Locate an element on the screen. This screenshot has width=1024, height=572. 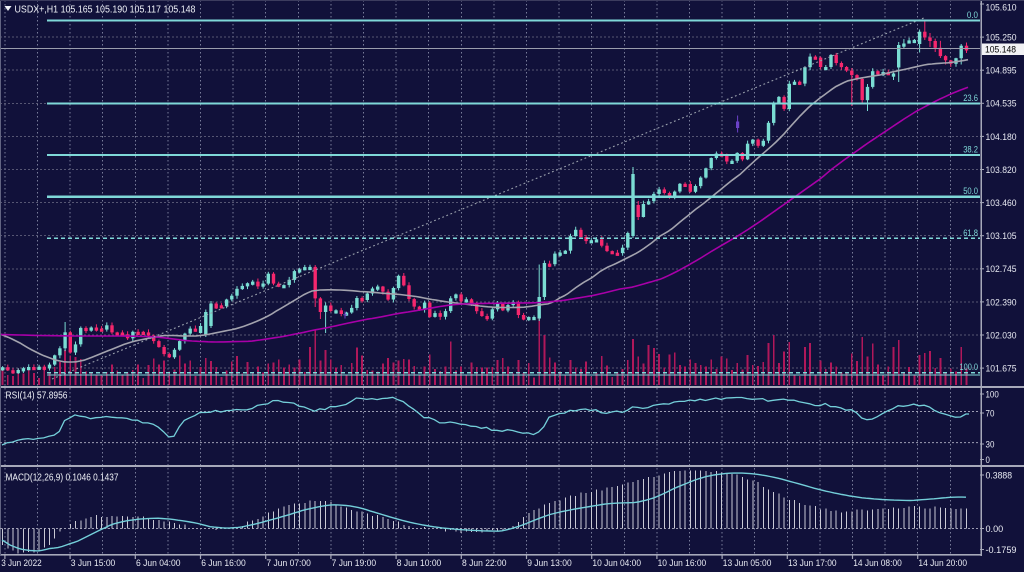
svg-text: RSI(14) 57.8956 is located at coordinates (37, 396).